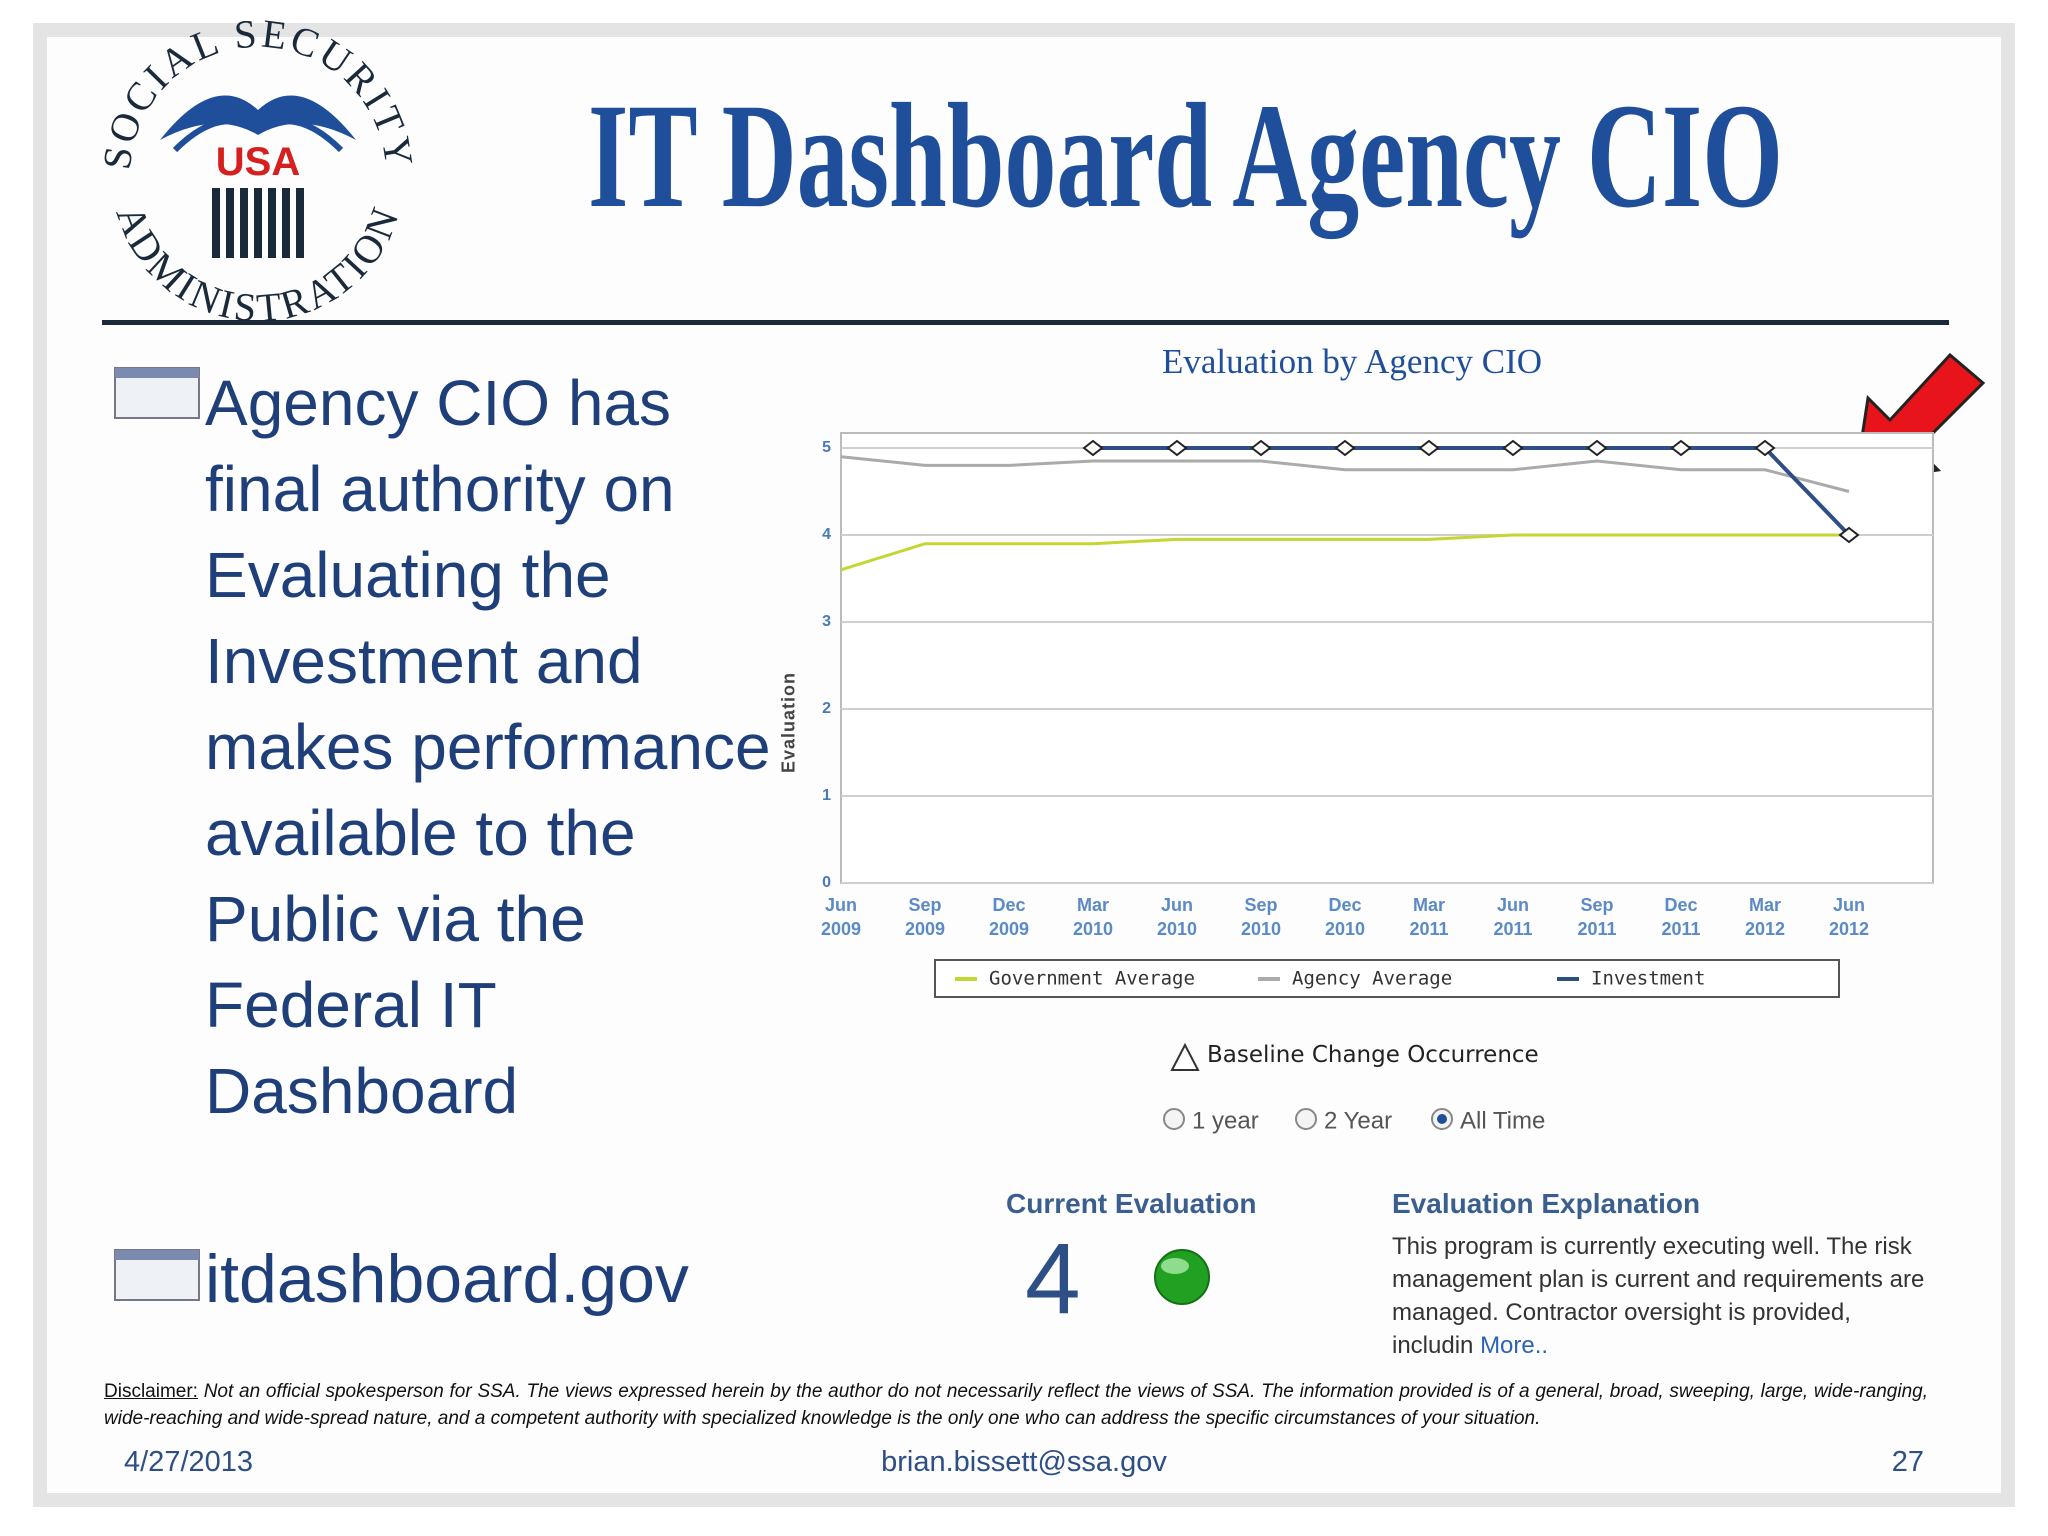 The width and height of the screenshot is (2048, 1536). What do you see at coordinates (447, 1279) in the screenshot?
I see `bullet-text: itdashboard.gov` at bounding box center [447, 1279].